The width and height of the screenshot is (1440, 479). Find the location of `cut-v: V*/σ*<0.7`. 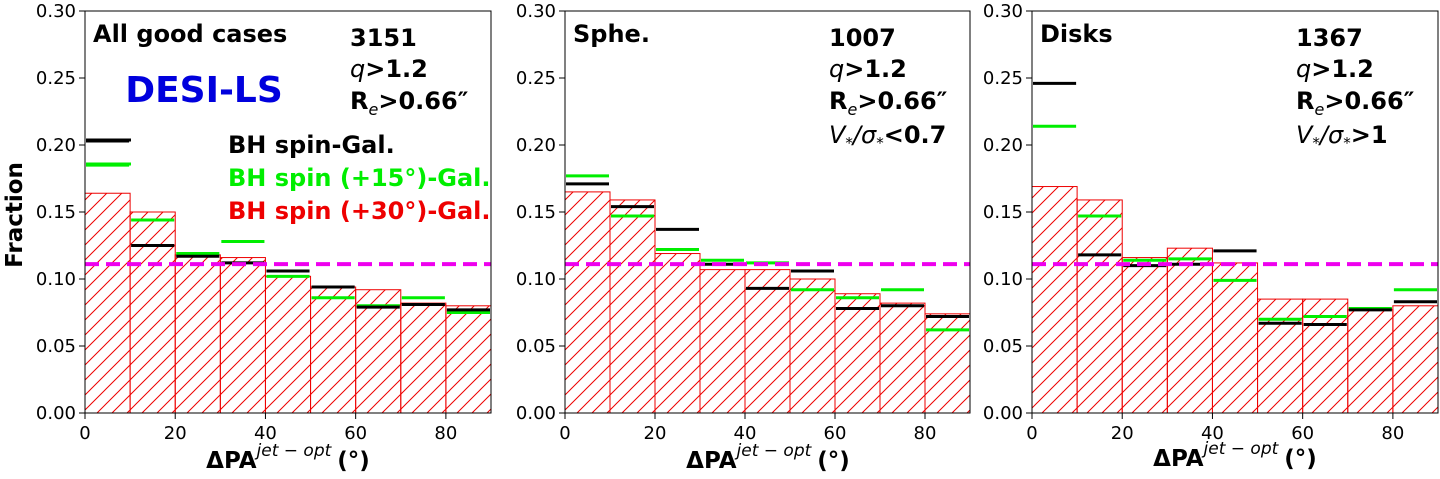

cut-v: V*/σ*<0.7 is located at coordinates (887, 136).